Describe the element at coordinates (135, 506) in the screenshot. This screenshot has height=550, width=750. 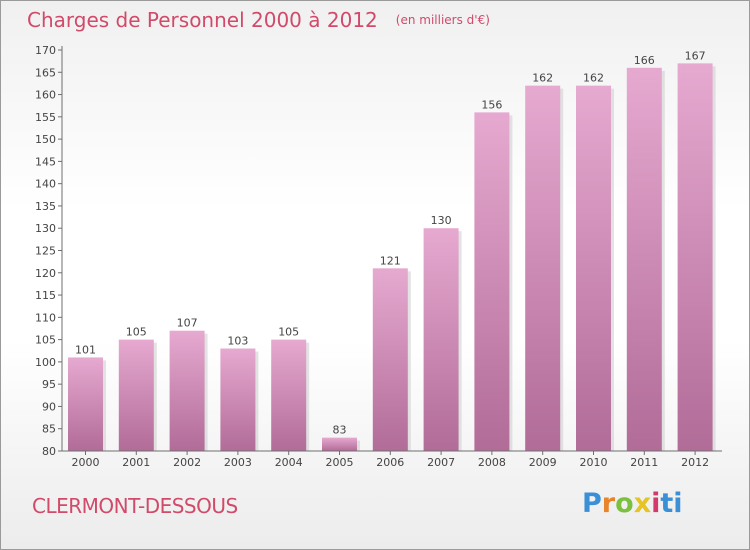
I see `commune-name: CLERMONT-DESSOUS` at that location.